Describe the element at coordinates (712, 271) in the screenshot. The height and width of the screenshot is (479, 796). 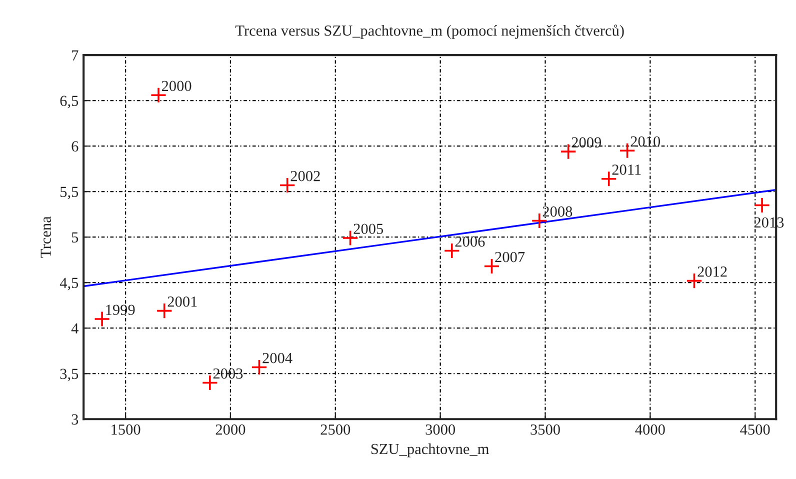
I see `annotation: 2012` at that location.